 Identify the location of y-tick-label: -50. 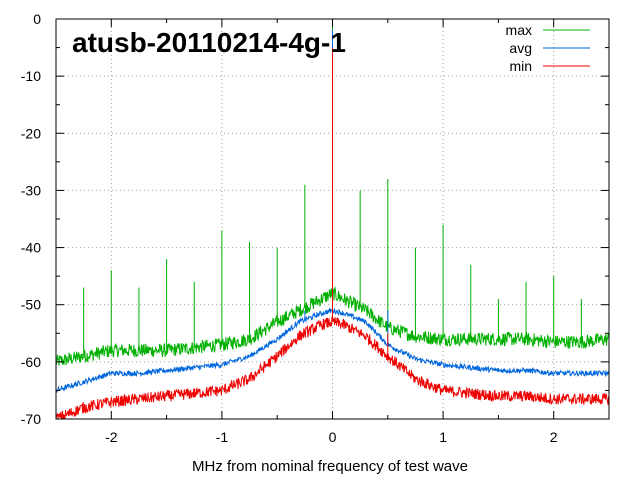
(31, 305).